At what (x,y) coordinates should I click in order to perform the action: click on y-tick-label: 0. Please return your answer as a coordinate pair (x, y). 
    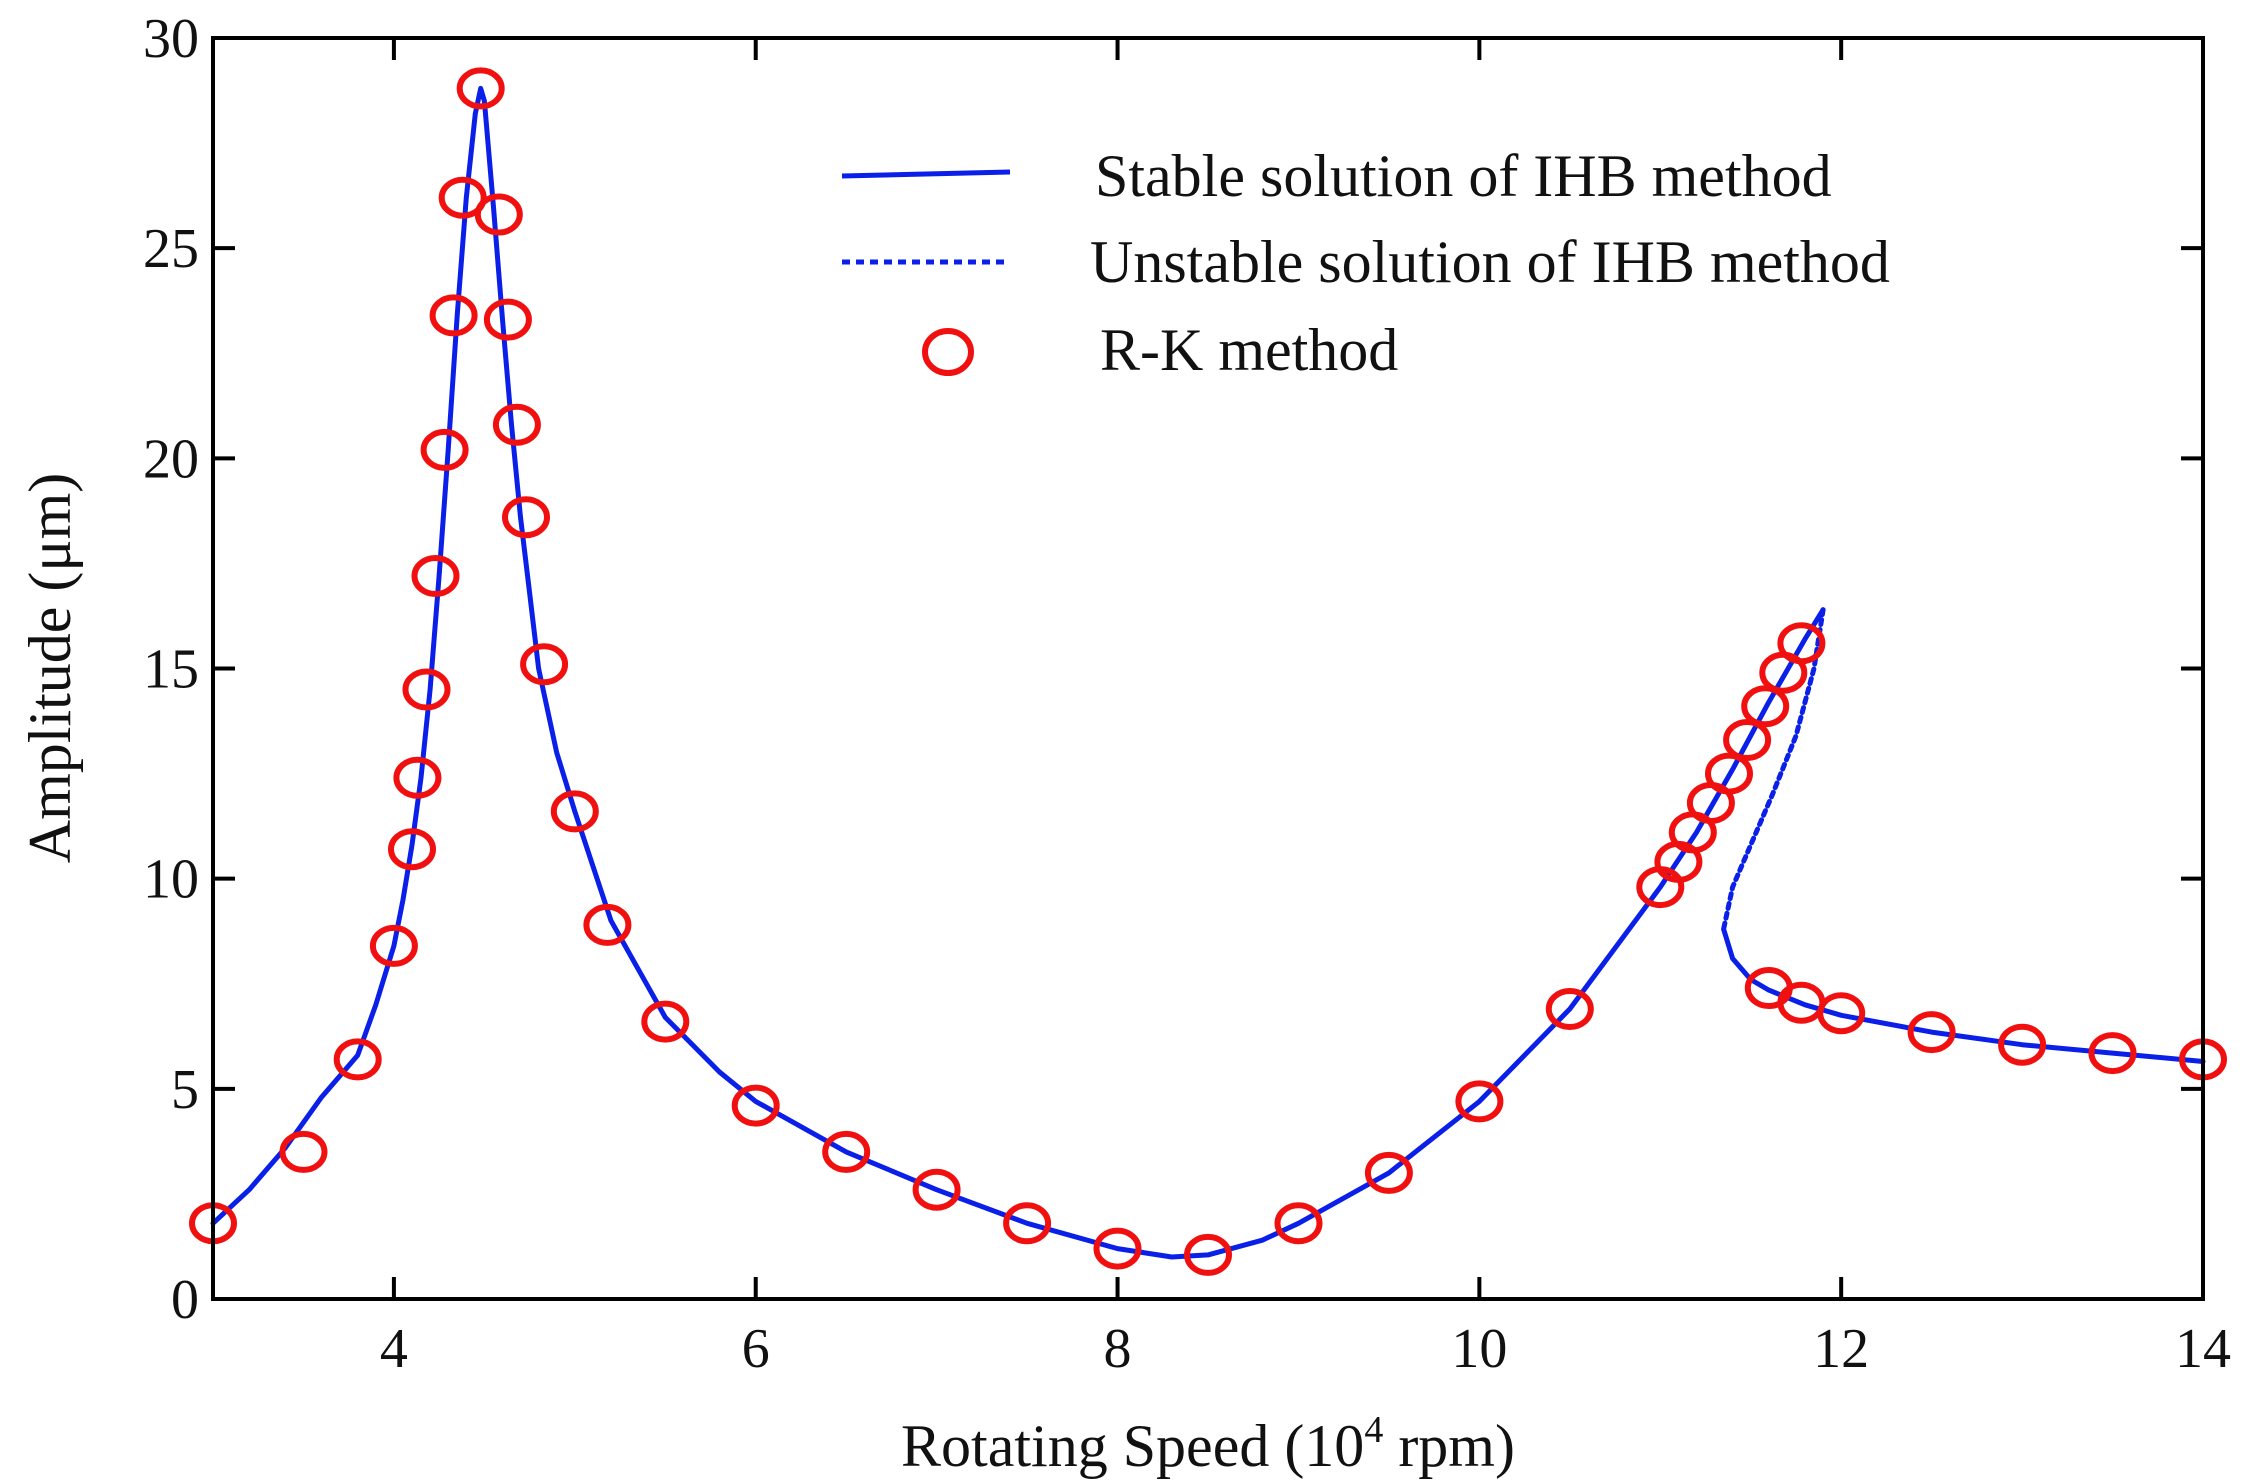
    Looking at the image, I should click on (185, 1300).